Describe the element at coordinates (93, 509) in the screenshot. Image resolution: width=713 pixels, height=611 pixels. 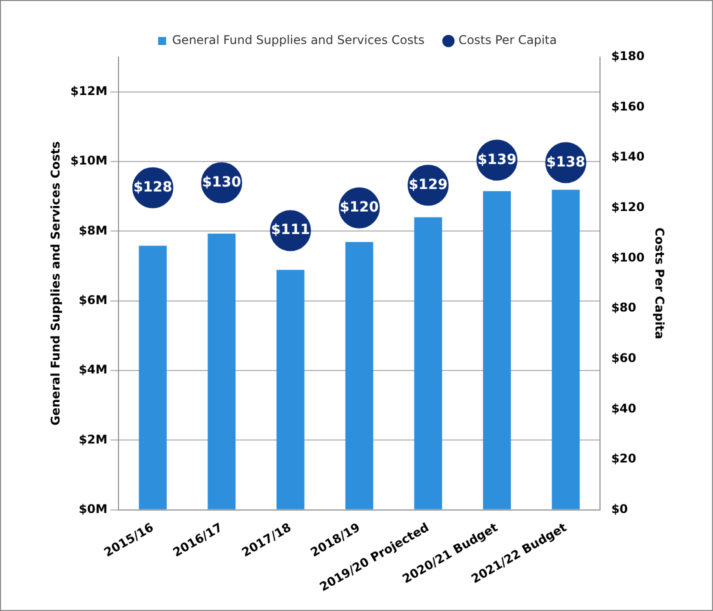
I see `y-tick-label: $0M` at that location.